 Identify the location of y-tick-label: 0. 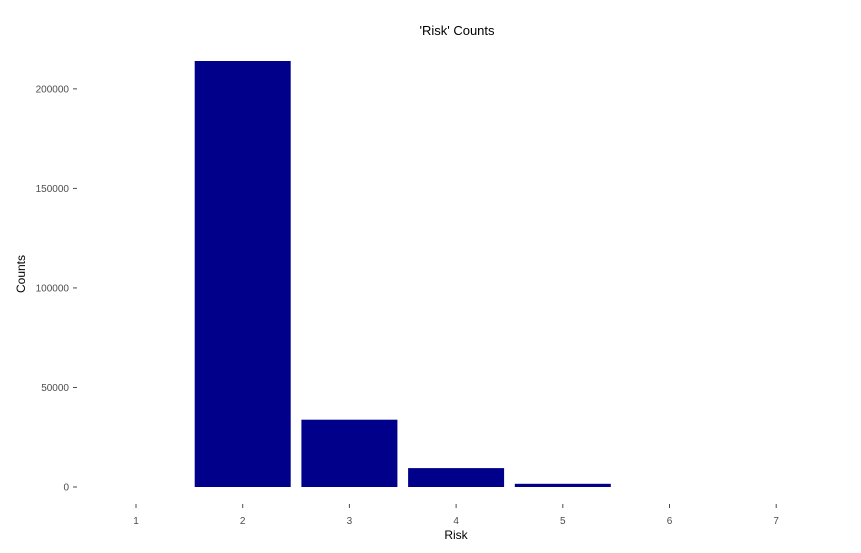
(66, 488).